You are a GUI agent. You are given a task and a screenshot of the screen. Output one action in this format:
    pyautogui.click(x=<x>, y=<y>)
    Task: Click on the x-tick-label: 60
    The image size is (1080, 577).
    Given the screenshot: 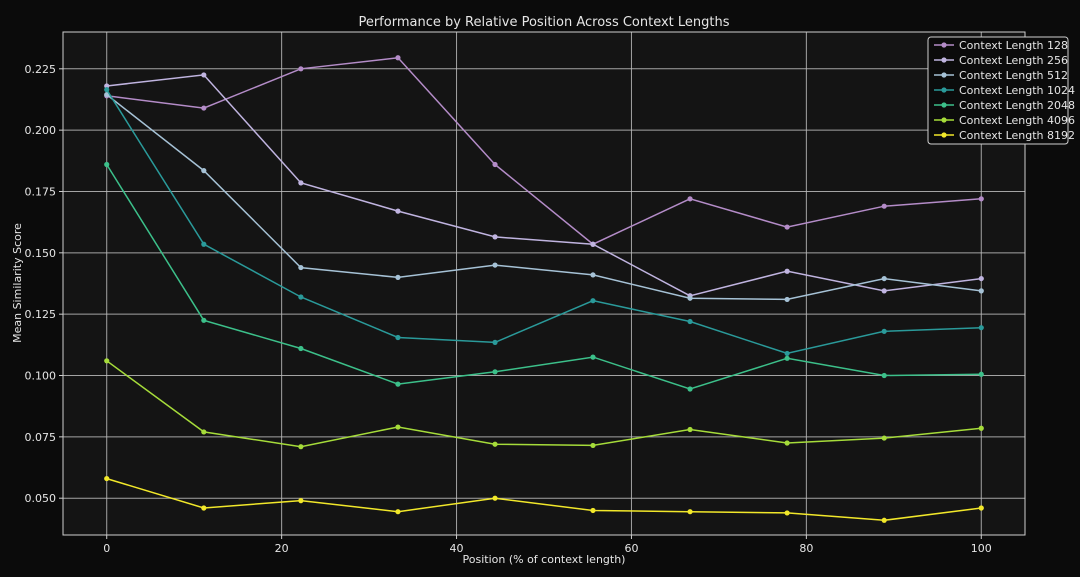 What is the action you would take?
    pyautogui.click(x=631, y=548)
    